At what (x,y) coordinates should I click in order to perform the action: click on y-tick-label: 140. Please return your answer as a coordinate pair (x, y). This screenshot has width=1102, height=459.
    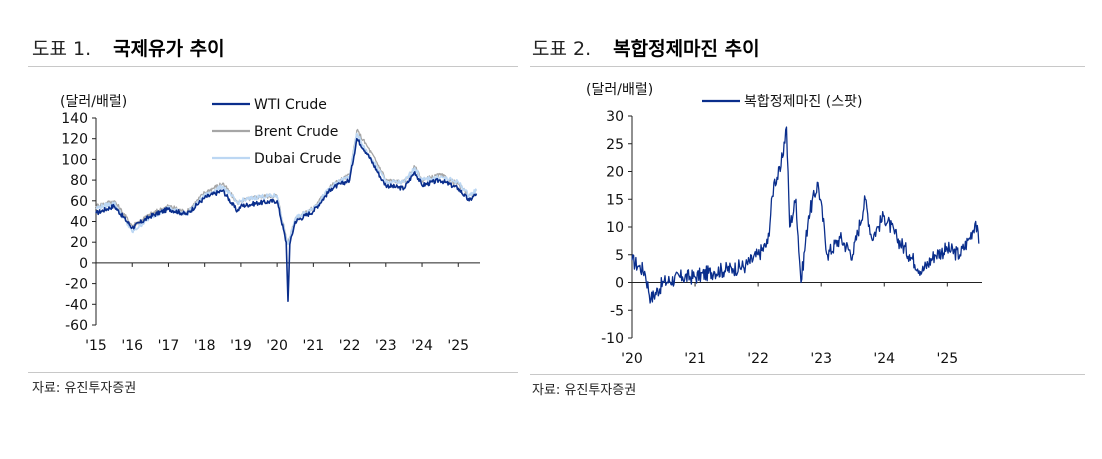
    Looking at the image, I should click on (74, 119).